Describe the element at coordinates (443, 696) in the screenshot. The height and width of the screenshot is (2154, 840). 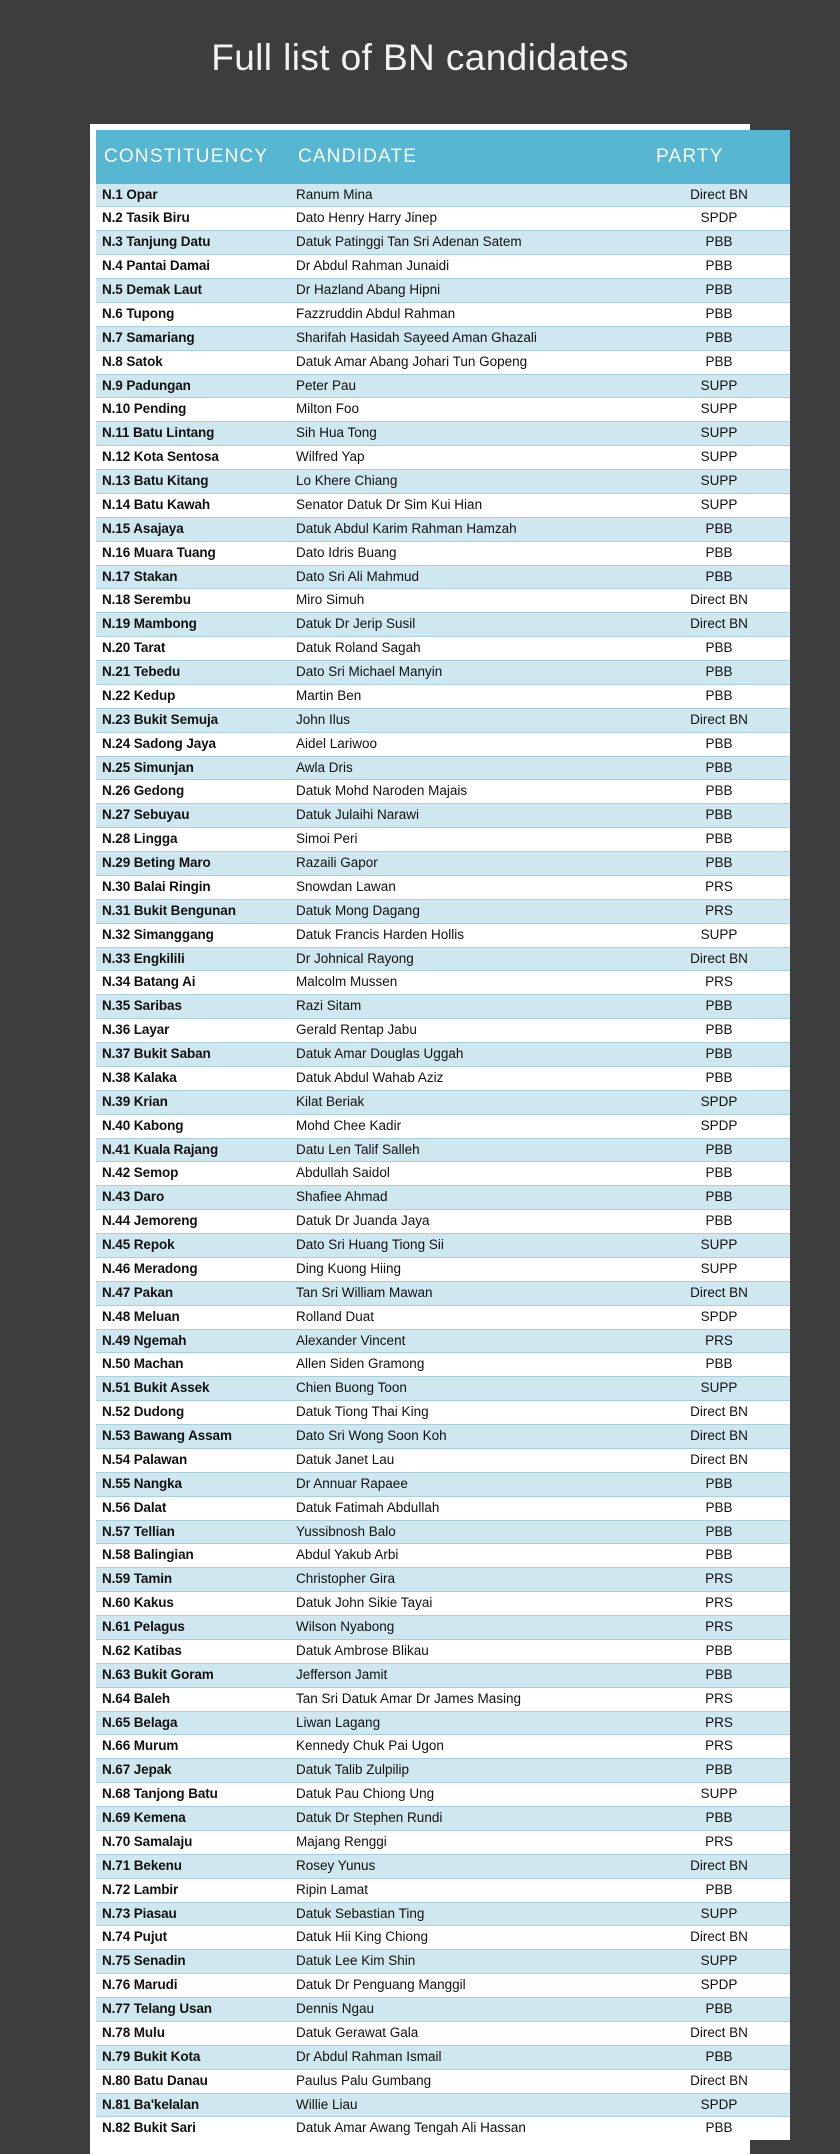
I see `table-row: N.22 Kedup Martin Ben PBB` at that location.